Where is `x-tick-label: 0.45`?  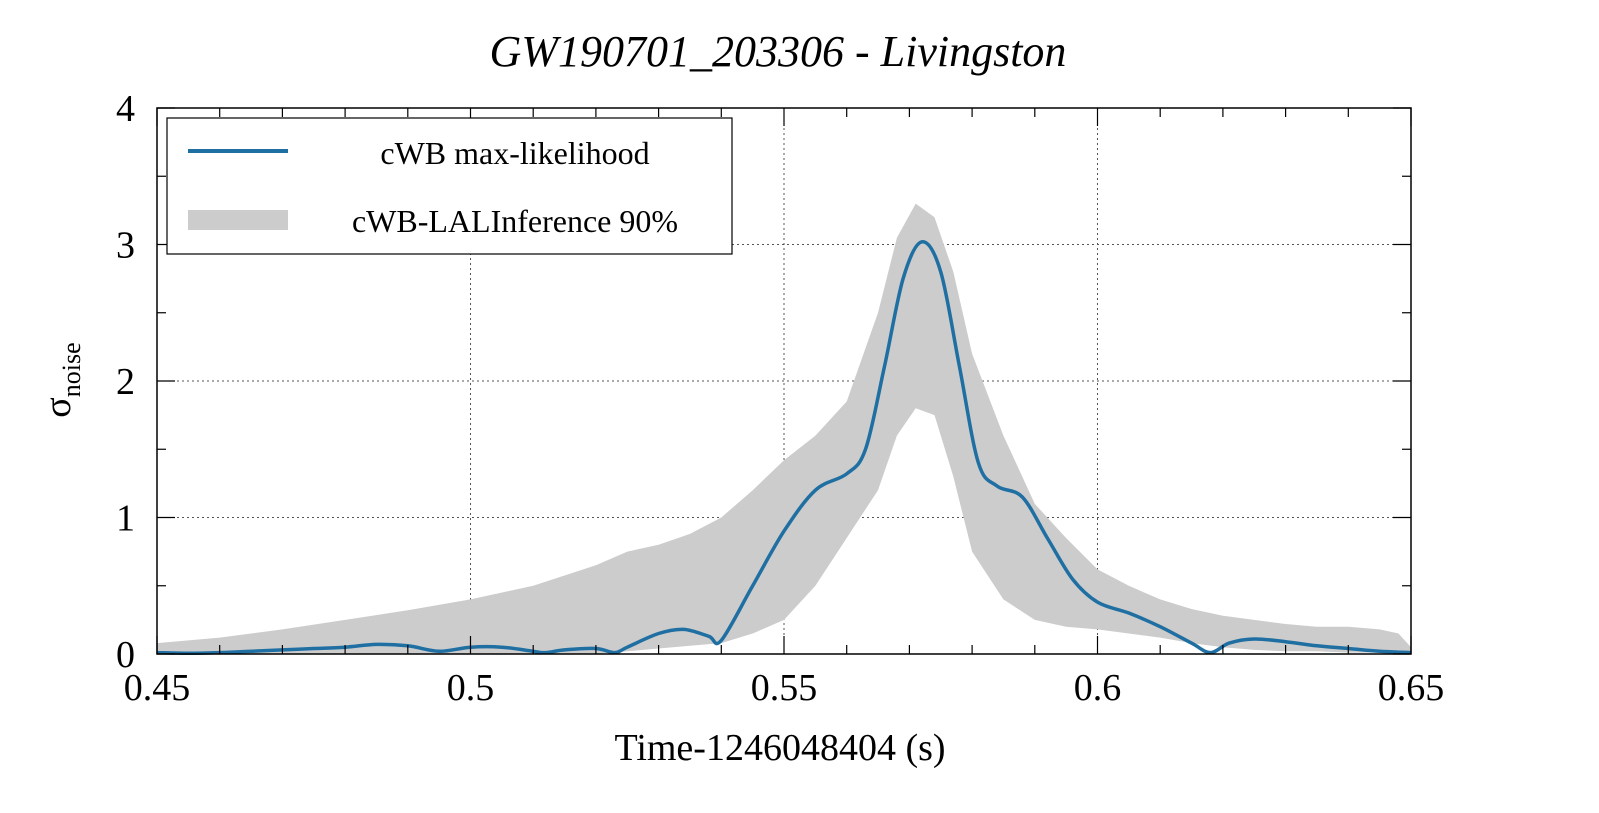 x-tick-label: 0.45 is located at coordinates (157, 688).